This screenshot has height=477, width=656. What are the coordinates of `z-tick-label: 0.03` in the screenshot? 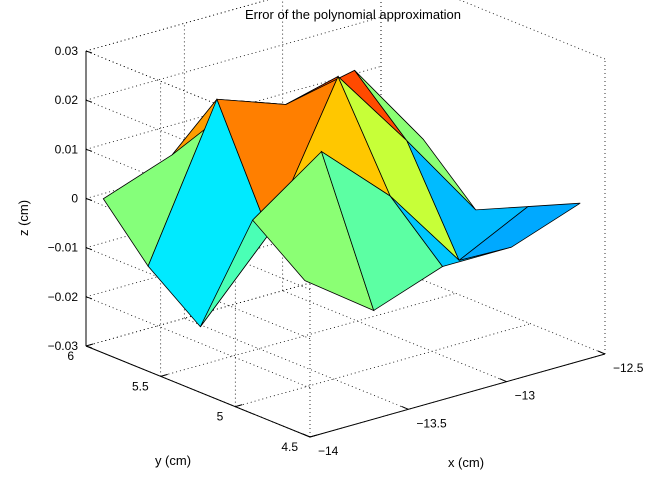 It's located at (67, 51).